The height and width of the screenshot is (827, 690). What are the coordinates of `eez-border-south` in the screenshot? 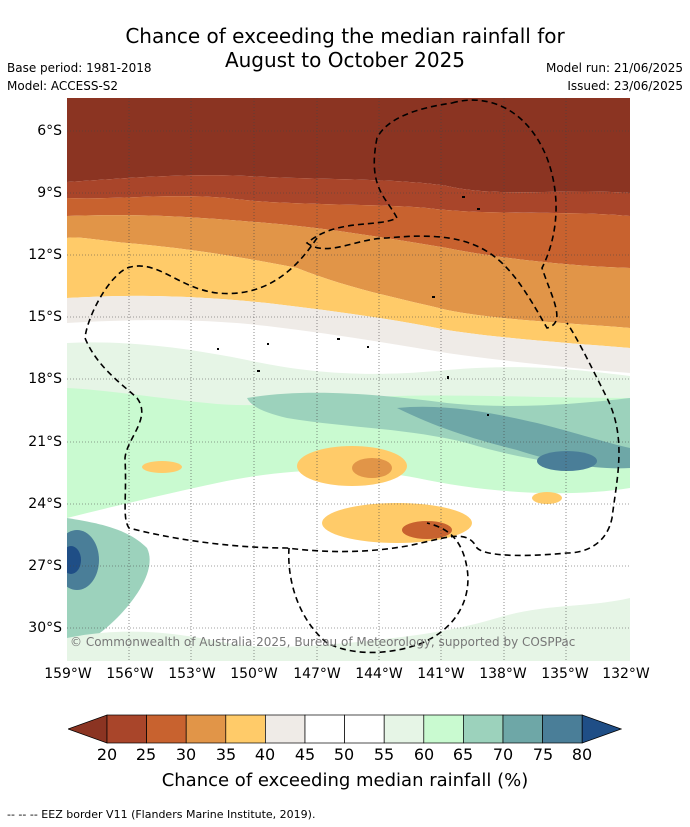 It's located at (378, 588).